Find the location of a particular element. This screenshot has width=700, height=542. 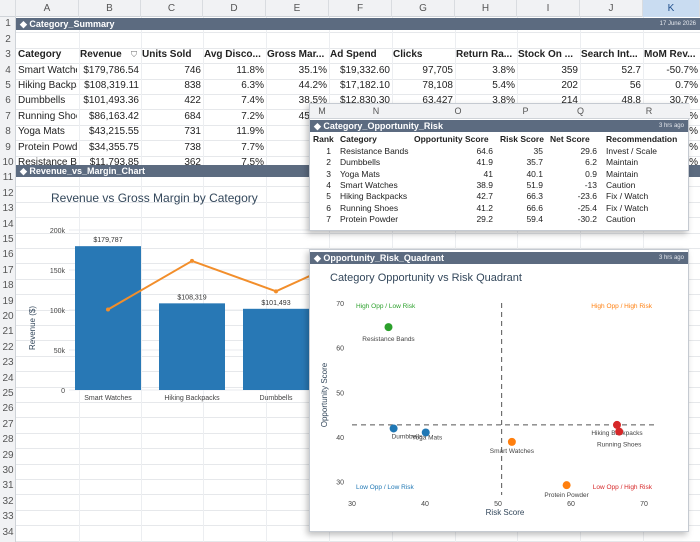

summary-cell: 684 is located at coordinates (192, 116).